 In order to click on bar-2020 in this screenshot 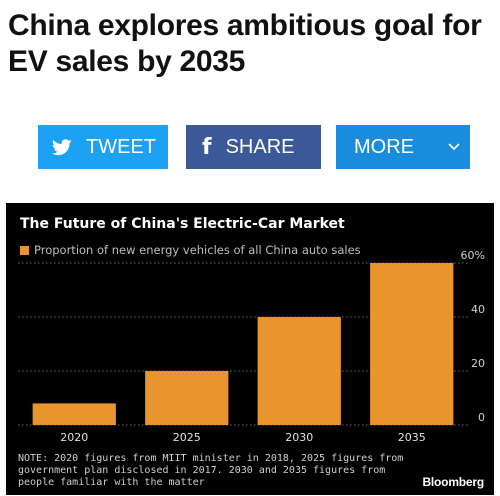, I will do `click(74, 414)`.